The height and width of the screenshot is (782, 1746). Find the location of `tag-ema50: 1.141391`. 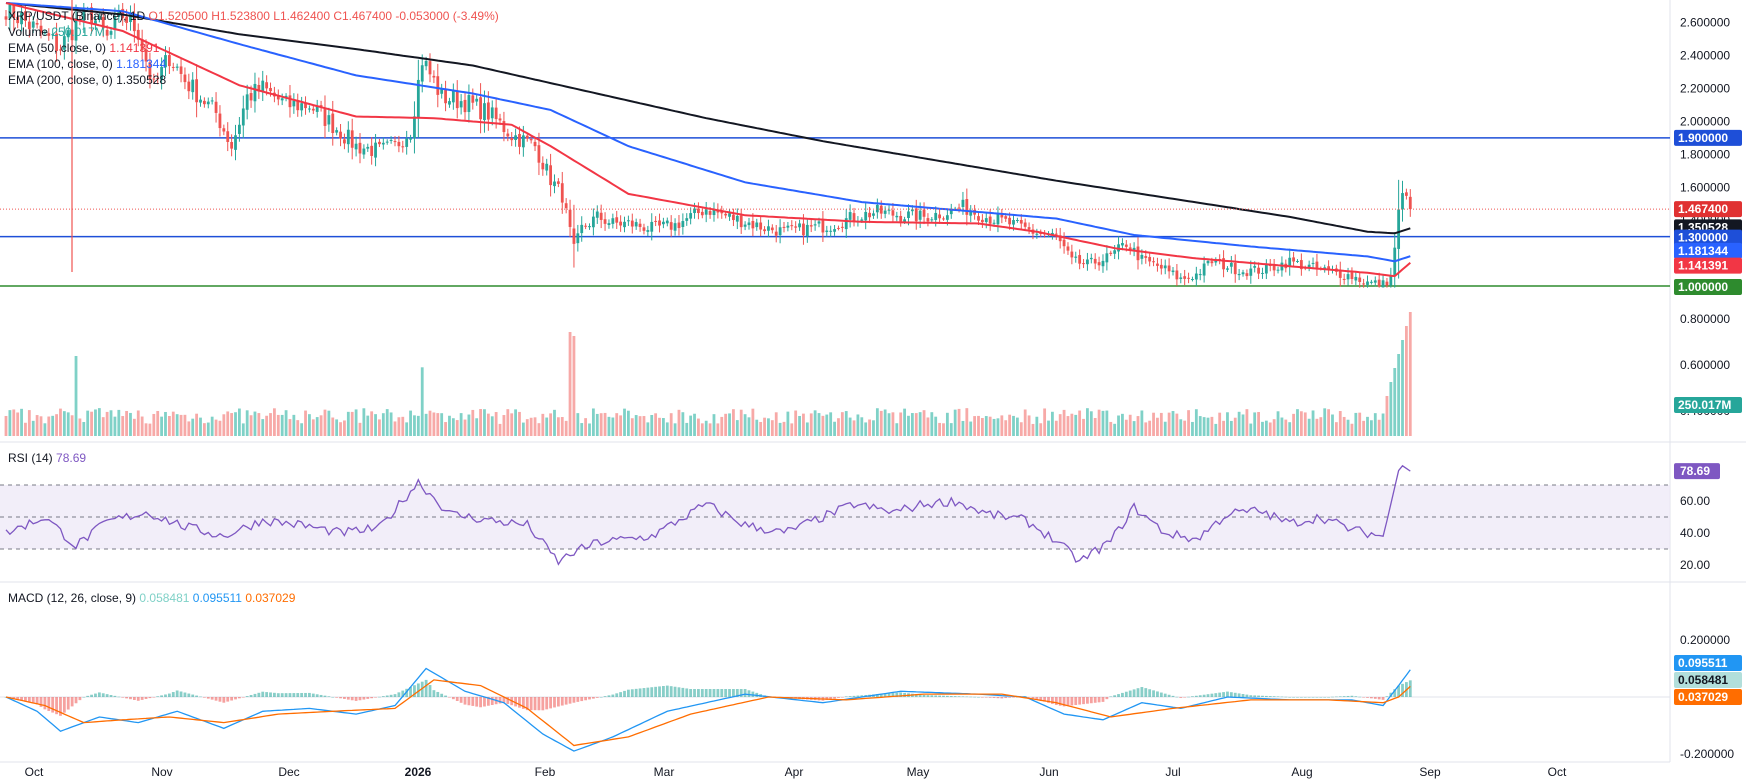

tag-ema50: 1.141391 is located at coordinates (1703, 266).